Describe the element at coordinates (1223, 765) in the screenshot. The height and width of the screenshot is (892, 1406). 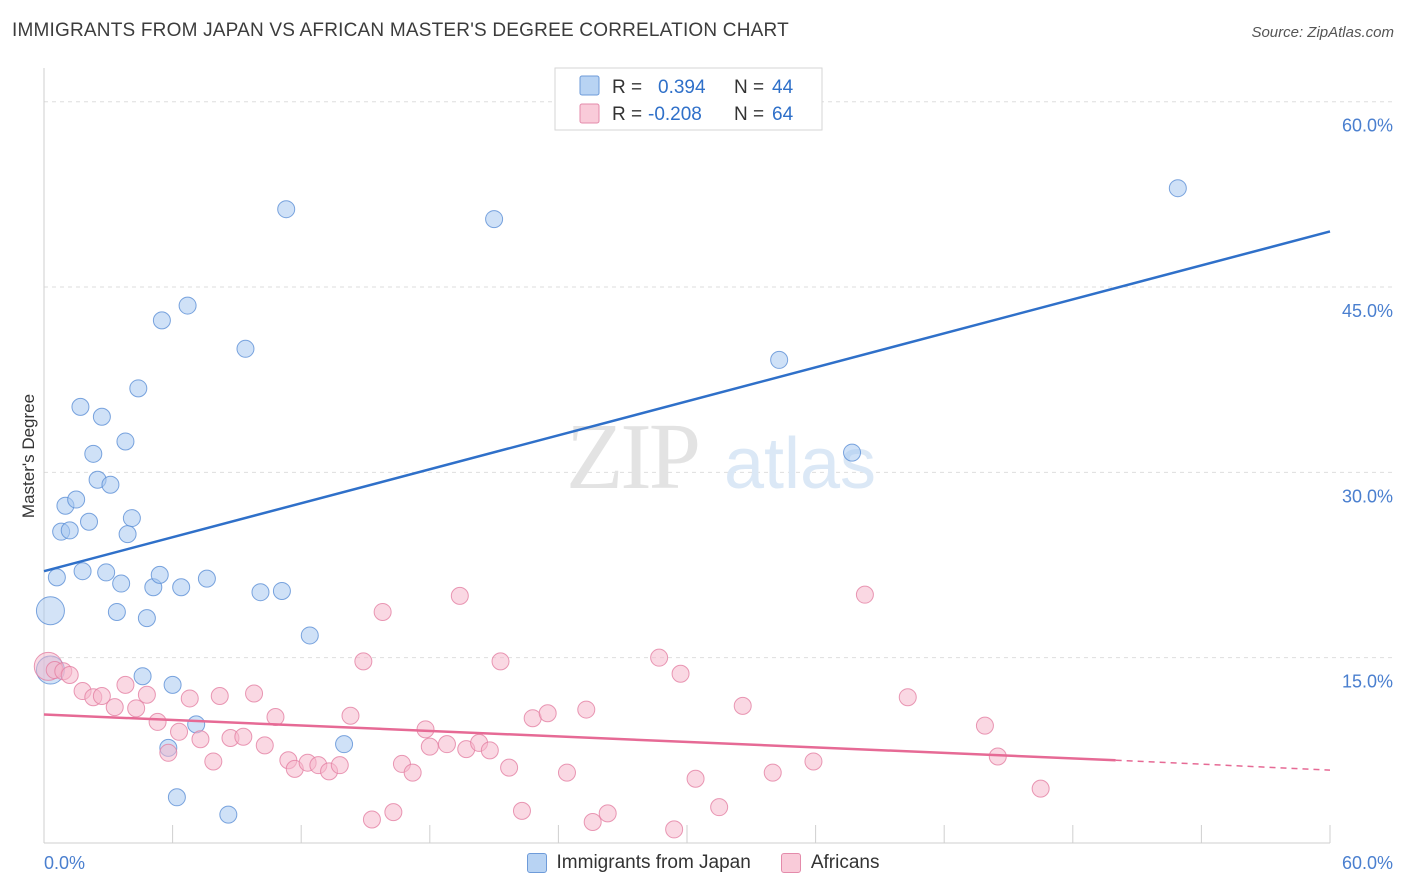
I see `trend-line-dashed-africans` at that location.